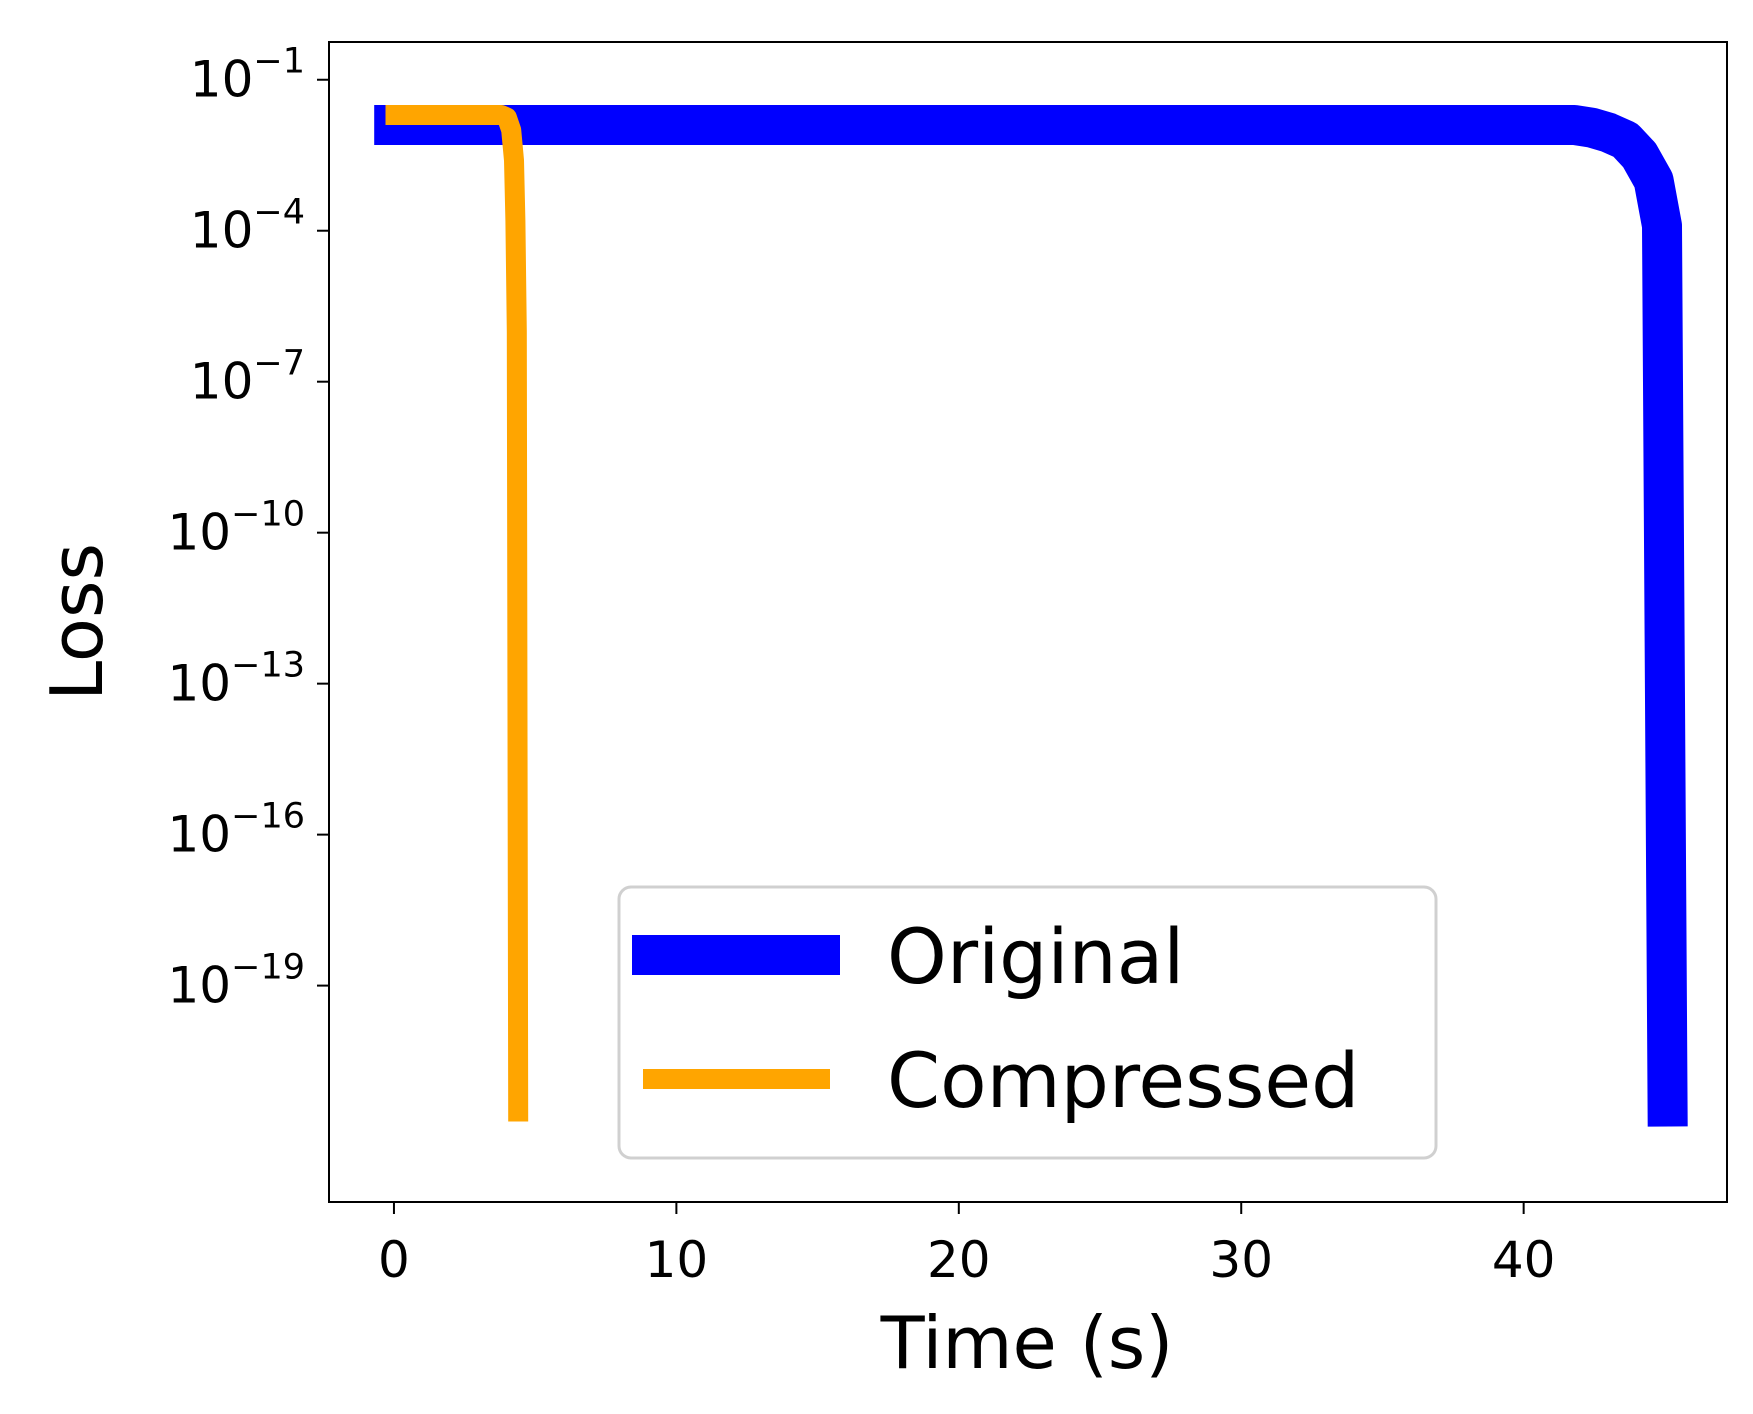  What do you see at coordinates (1035, 956) in the screenshot?
I see `legend-label-original: Original` at bounding box center [1035, 956].